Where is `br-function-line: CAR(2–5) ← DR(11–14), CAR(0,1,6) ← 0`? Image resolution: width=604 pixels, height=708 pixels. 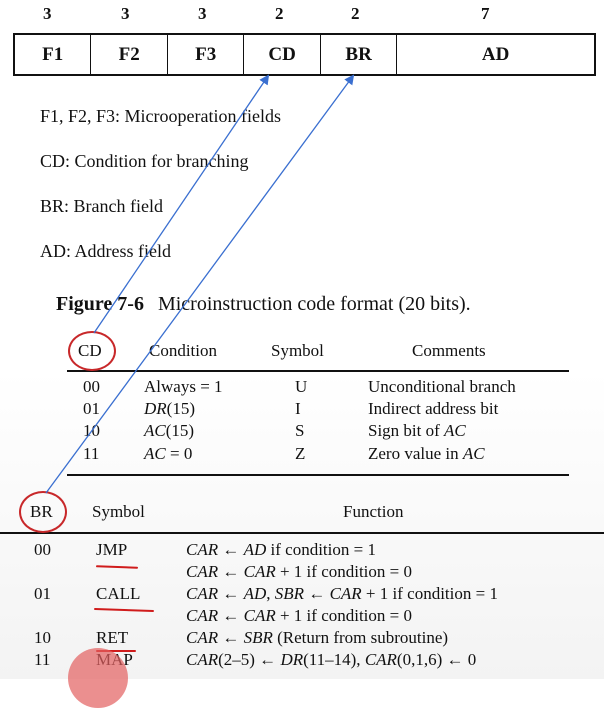 br-function-line: CAR(2–5) ← DR(11–14), CAR(0,1,6) ← 0 is located at coordinates (331, 660).